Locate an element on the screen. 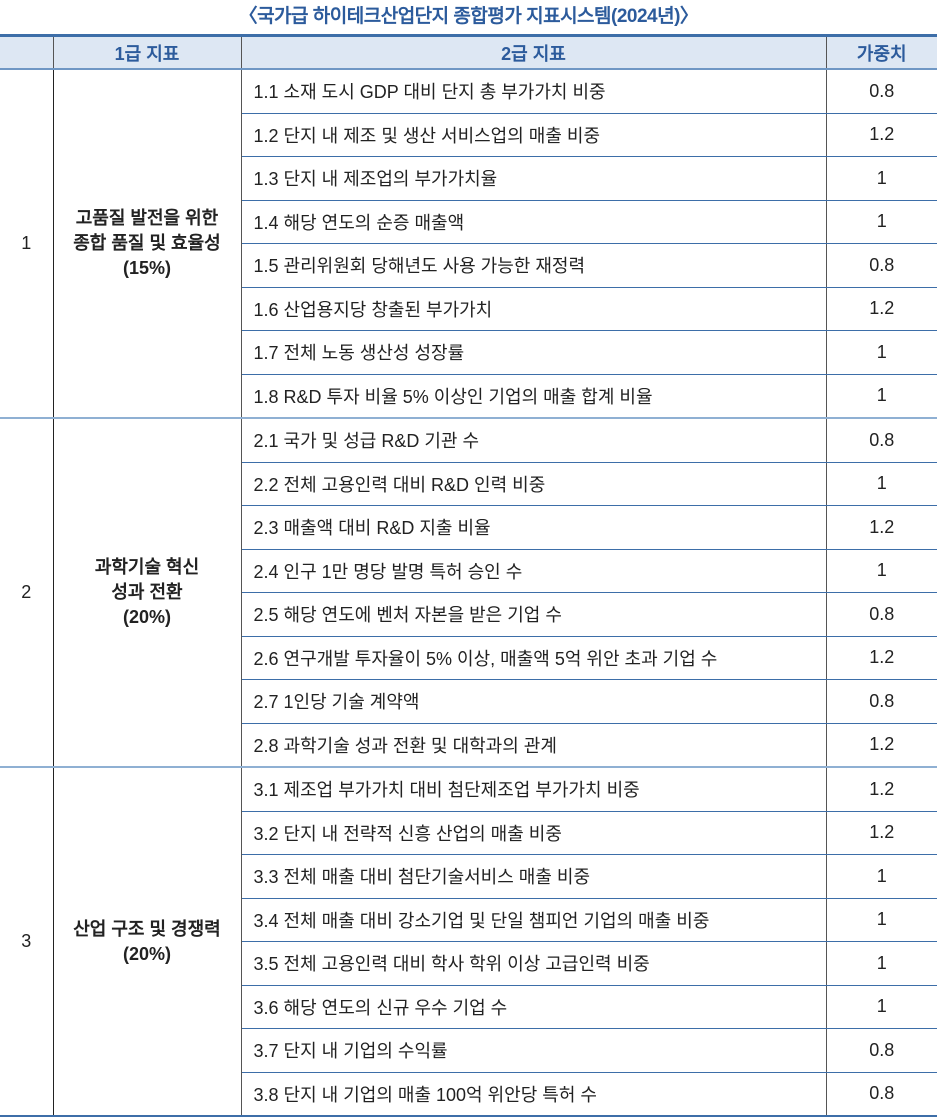 The height and width of the screenshot is (1117, 937). level1-line: 산업 구조 및 경쟁력 is located at coordinates (147, 928).